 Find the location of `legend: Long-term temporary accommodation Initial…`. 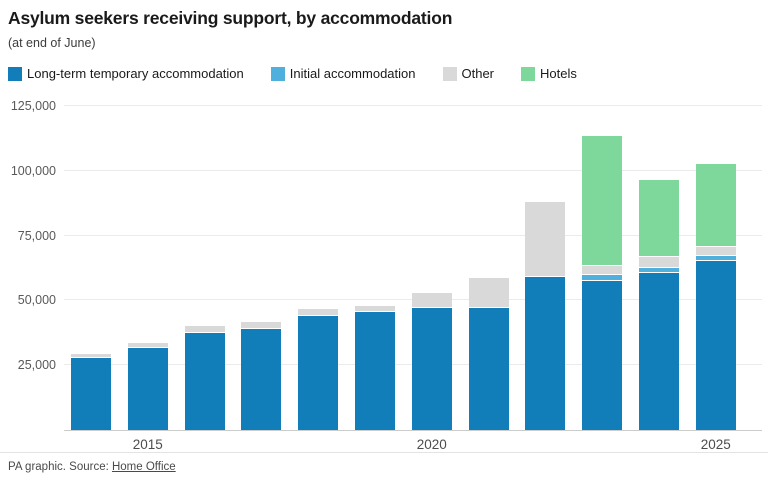

legend: Long-term temporary accommodation Initial… is located at coordinates (292, 73).